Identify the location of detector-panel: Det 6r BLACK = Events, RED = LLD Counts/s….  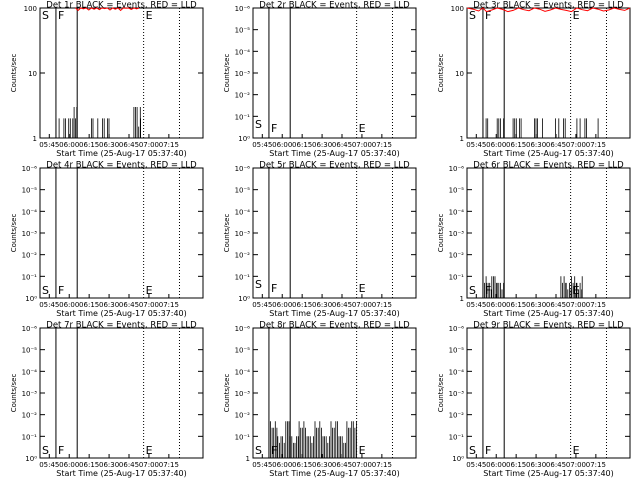
(534, 239).